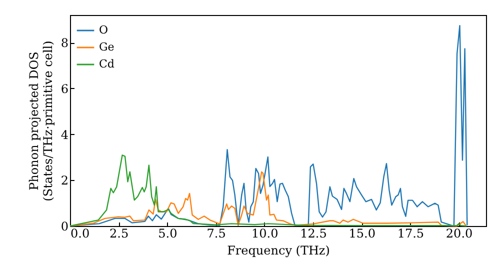  Describe the element at coordinates (64, 89) in the screenshot. I see `y-tick-label: 6` at that location.